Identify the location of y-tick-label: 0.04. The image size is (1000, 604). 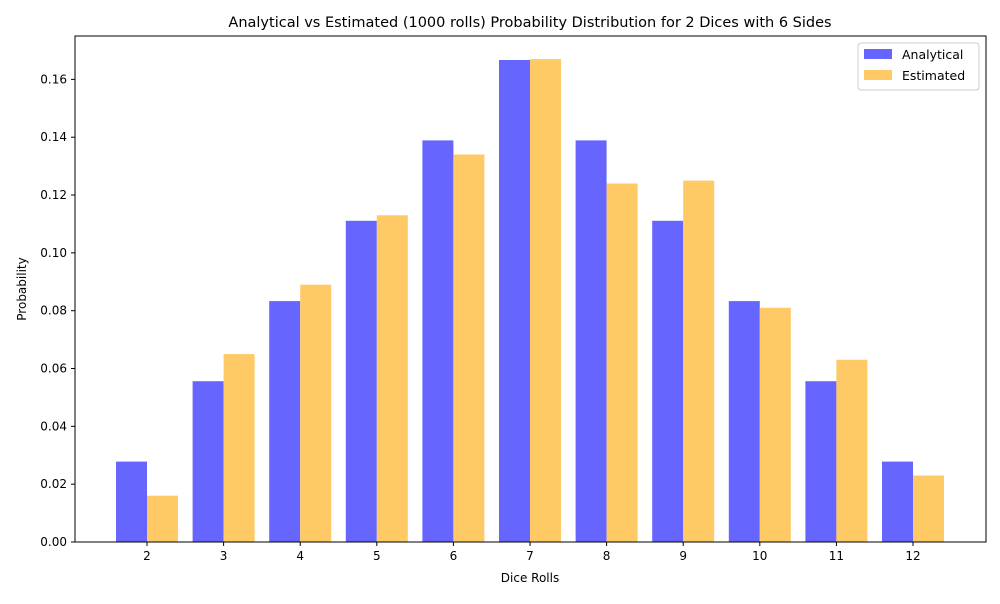
(53, 426).